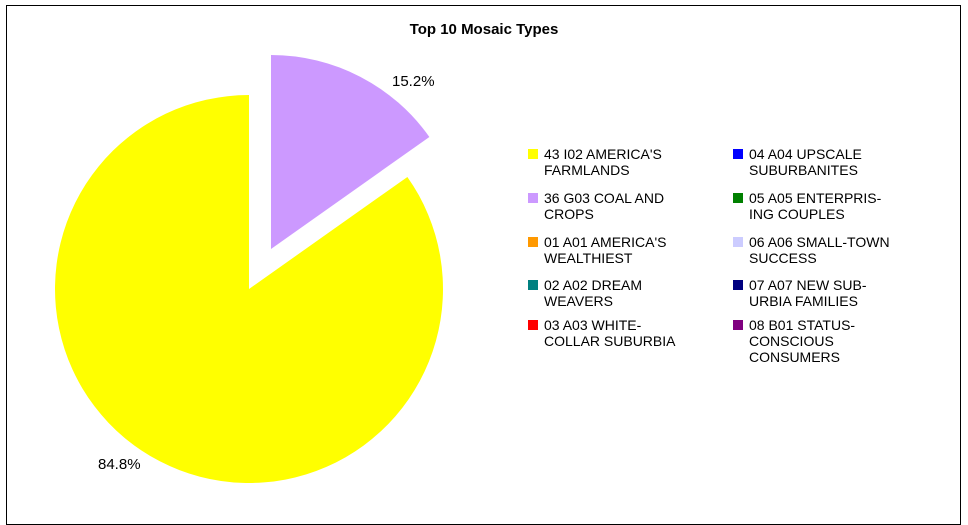  I want to click on pie-slice-coal-and-crops, so click(350, 152).